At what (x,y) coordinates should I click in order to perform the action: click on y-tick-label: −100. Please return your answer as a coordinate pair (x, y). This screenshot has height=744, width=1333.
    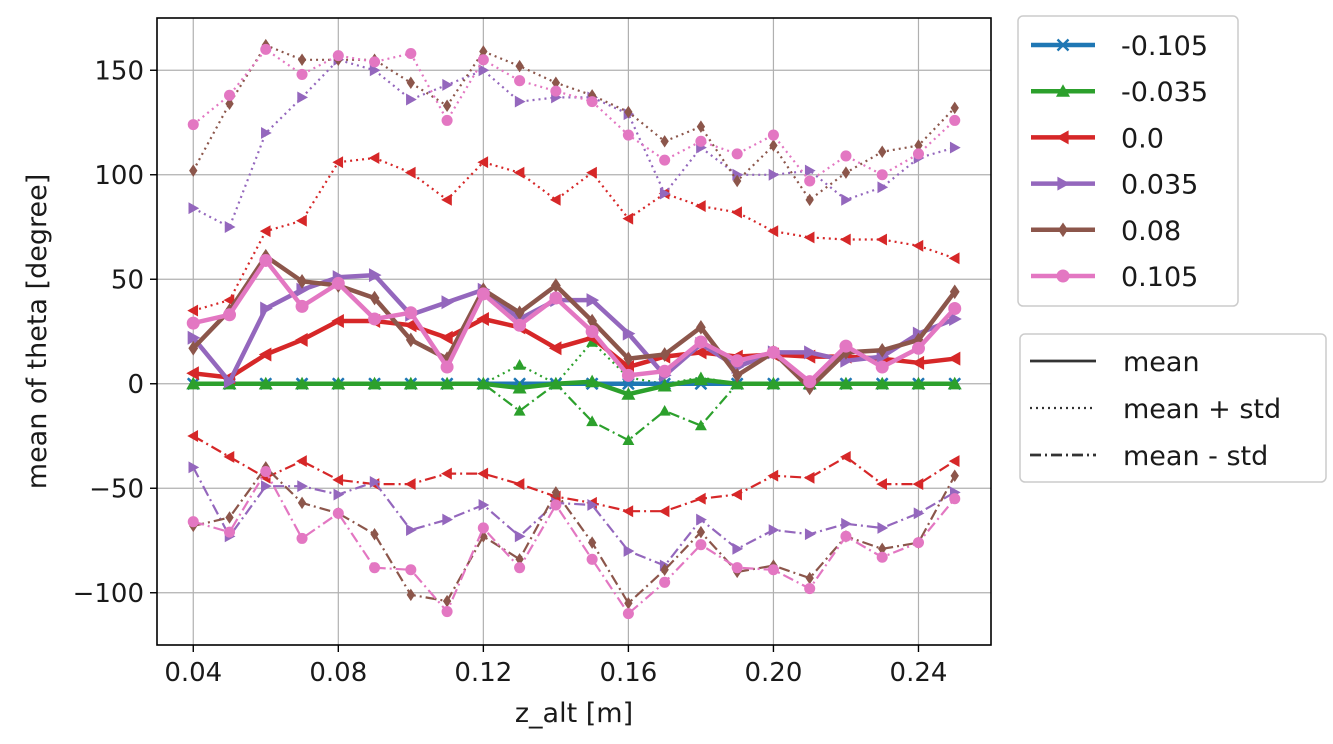
    Looking at the image, I should click on (108, 594).